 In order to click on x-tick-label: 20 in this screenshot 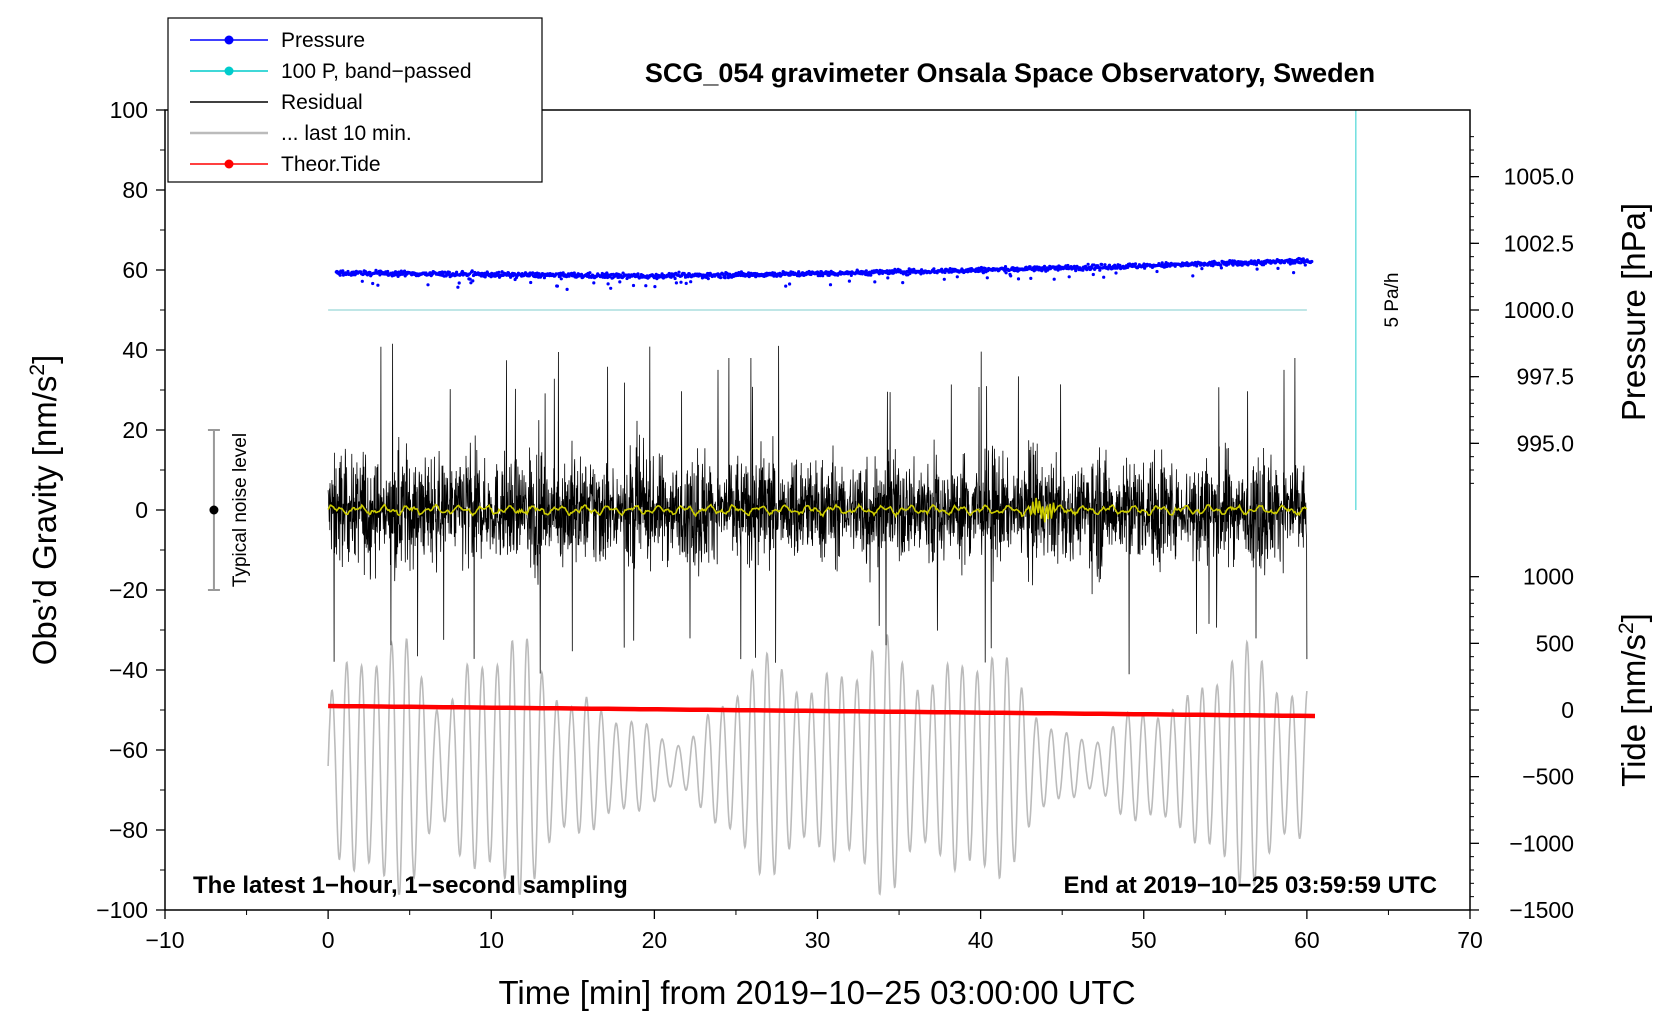, I will do `click(655, 940)`.